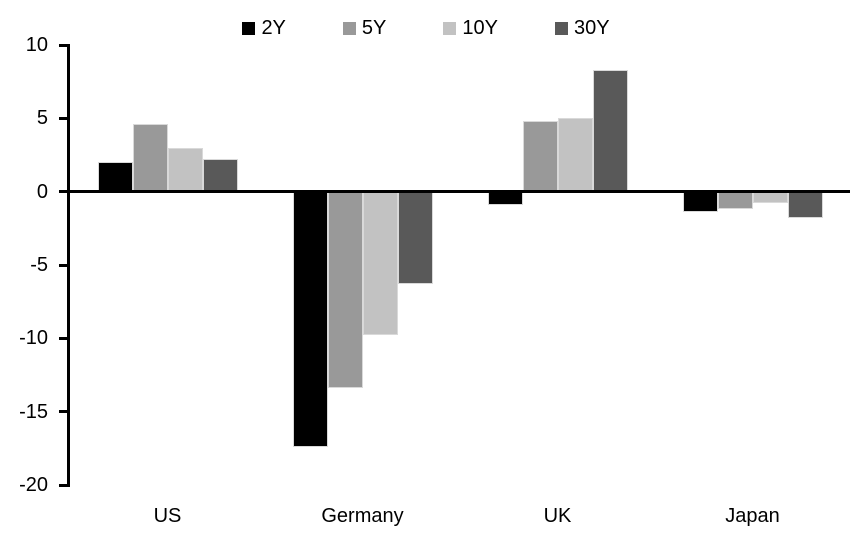  I want to click on x-axis-label-us: US, so click(167, 516).